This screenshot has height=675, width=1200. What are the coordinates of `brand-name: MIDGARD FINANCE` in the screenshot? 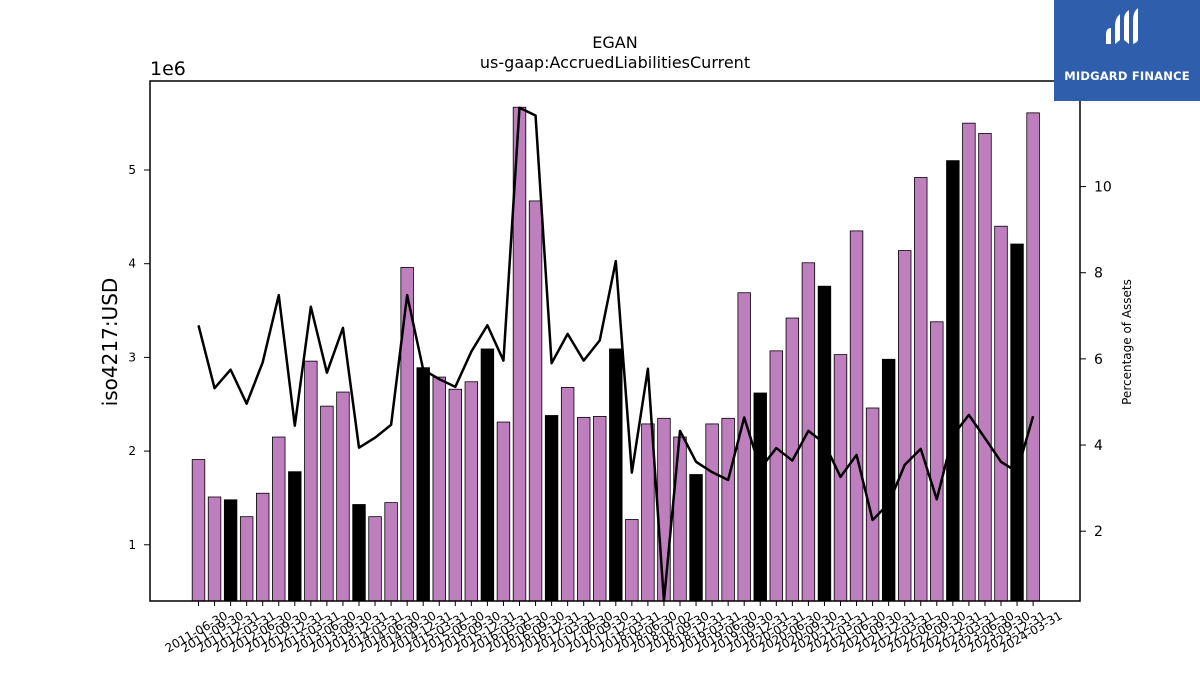 It's located at (1127, 76).